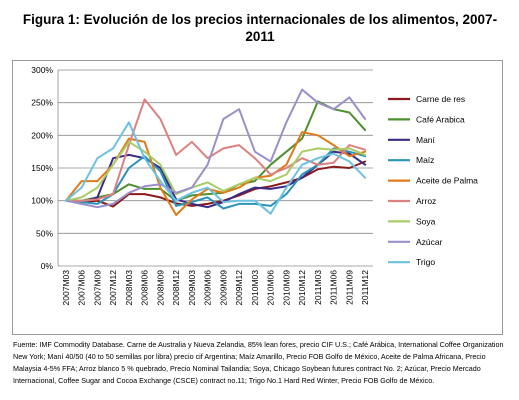 Image resolution: width=519 pixels, height=400 pixels. What do you see at coordinates (440, 99) in the screenshot?
I see `legend-label: Carne de res` at bounding box center [440, 99].